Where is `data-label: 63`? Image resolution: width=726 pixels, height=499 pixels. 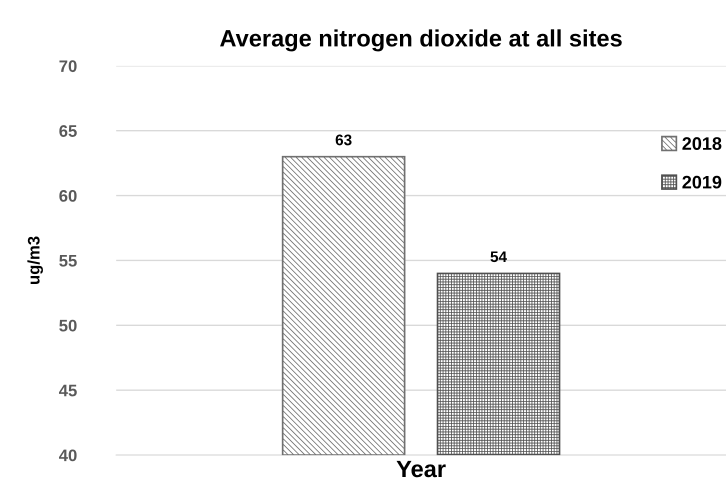 data-label: 63 is located at coordinates (344, 140).